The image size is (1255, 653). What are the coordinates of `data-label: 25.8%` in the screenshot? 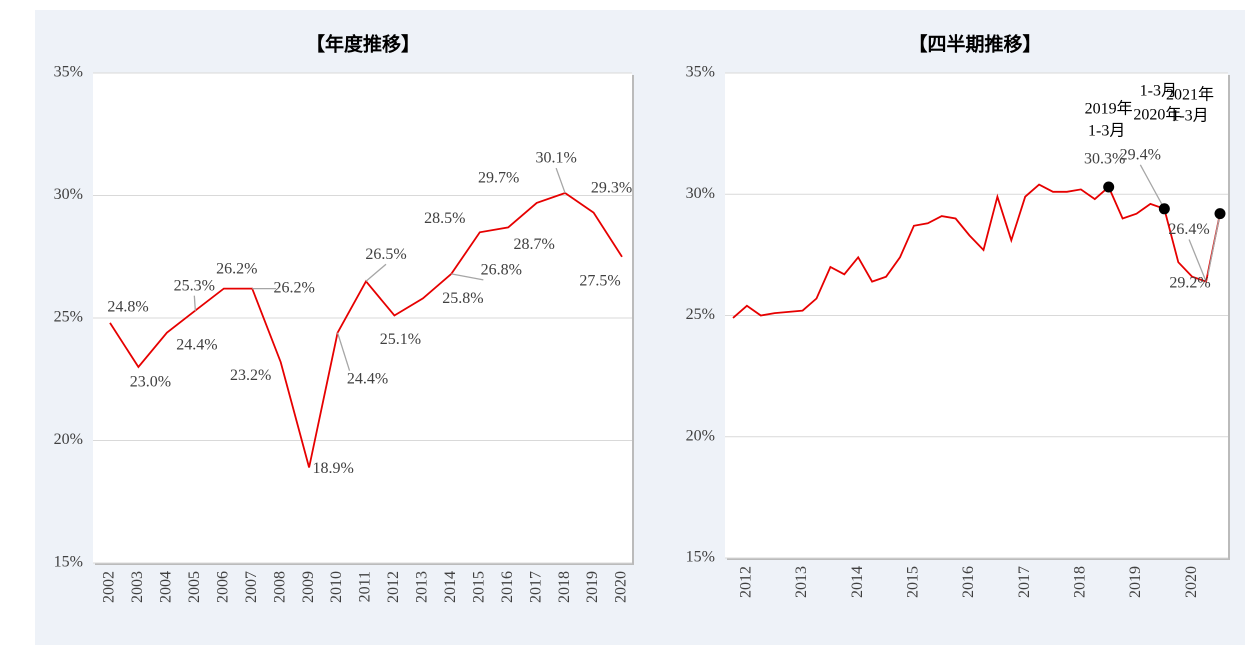 It's located at (462, 298).